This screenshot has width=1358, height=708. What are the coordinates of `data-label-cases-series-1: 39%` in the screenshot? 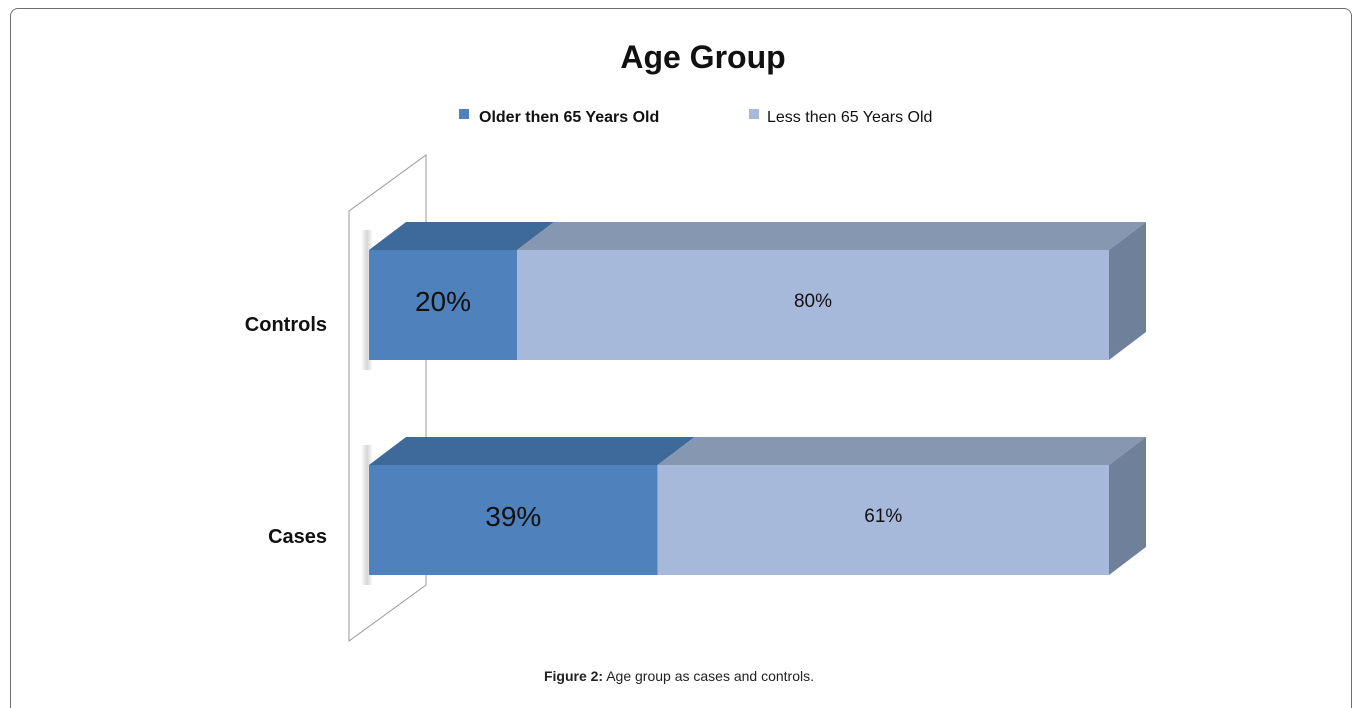 It's located at (513, 516).